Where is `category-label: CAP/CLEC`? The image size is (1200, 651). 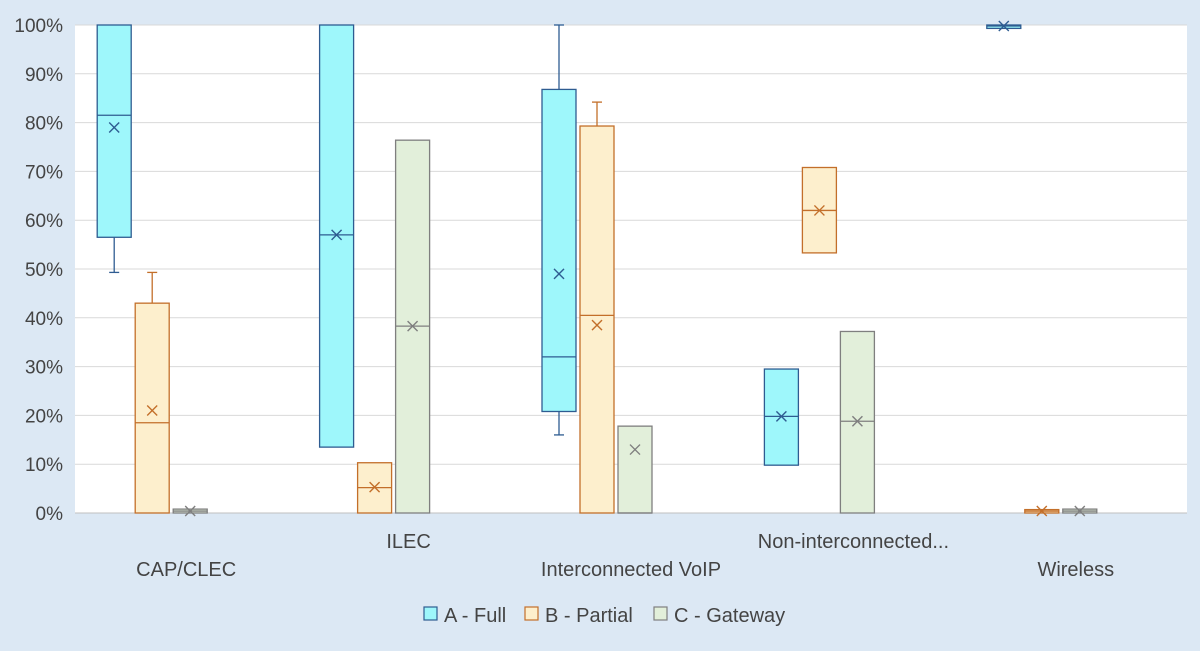 category-label: CAP/CLEC is located at coordinates (186, 570).